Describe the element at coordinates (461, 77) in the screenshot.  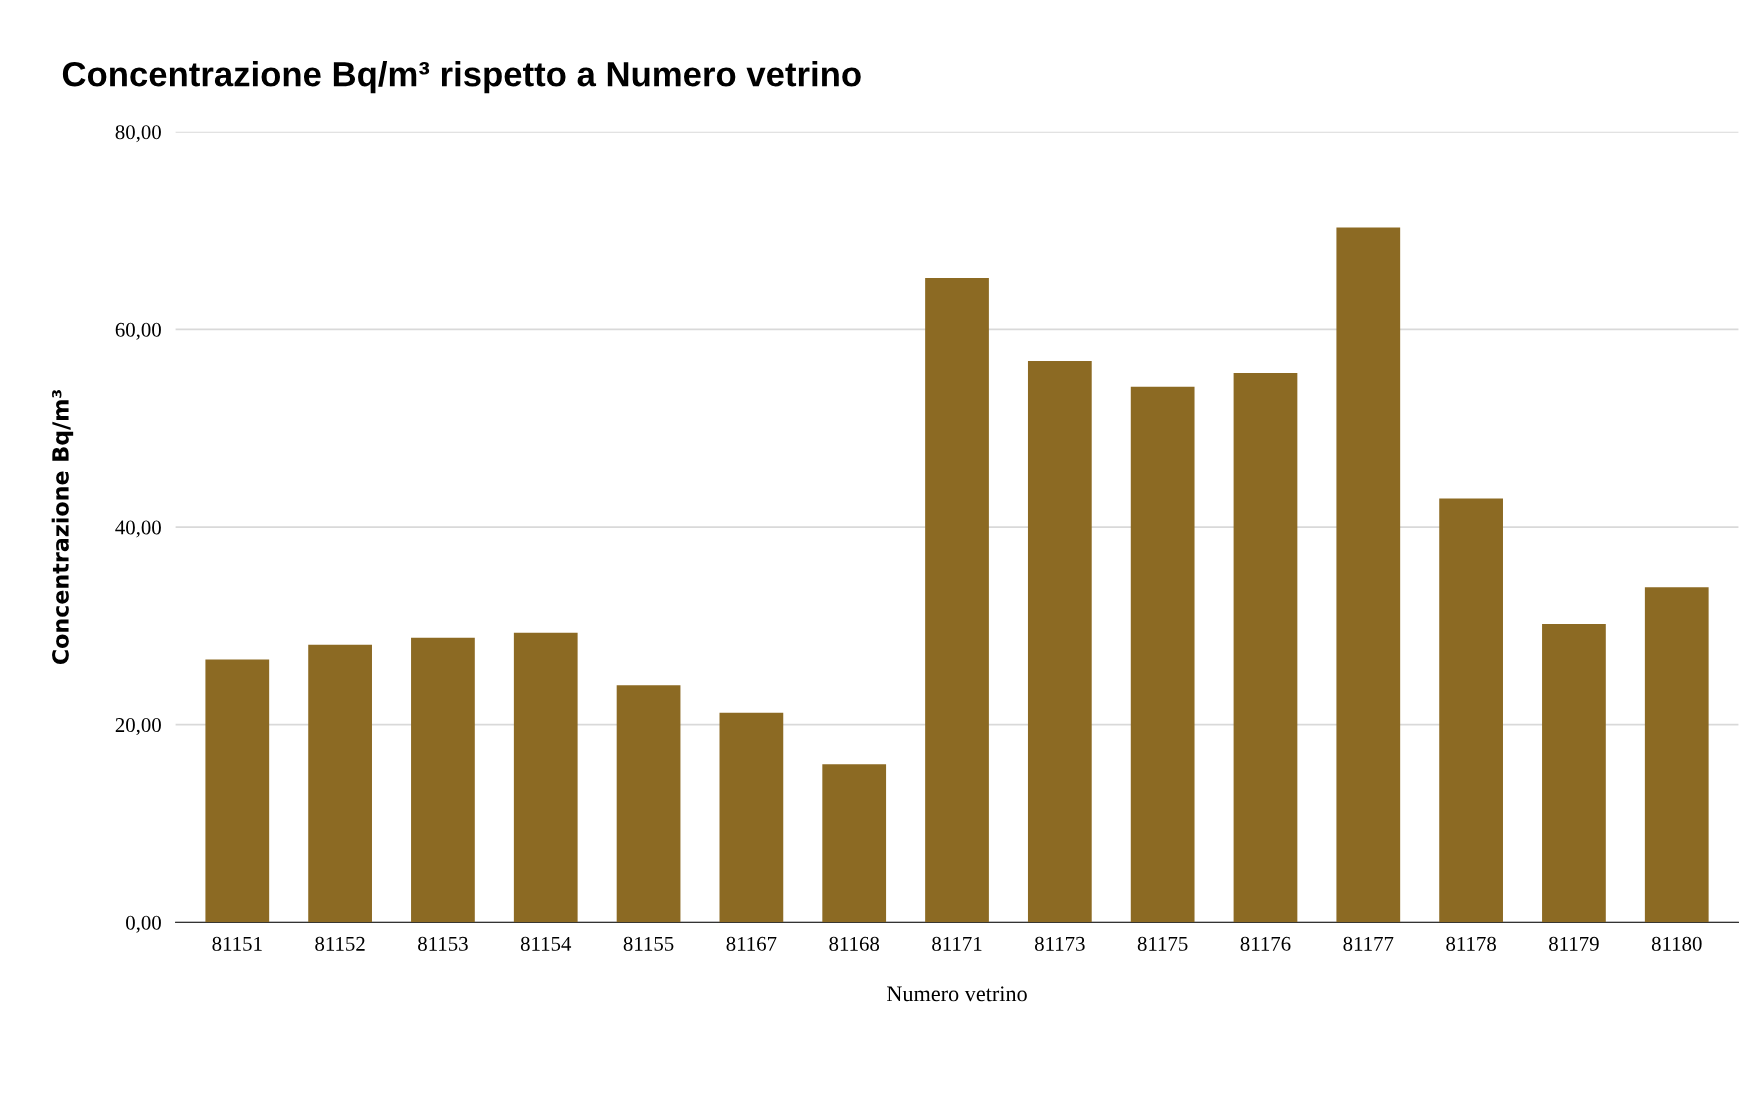
I see `chart-title: Concentrazione Bq/m³ rispetto a Numero vetrino` at that location.